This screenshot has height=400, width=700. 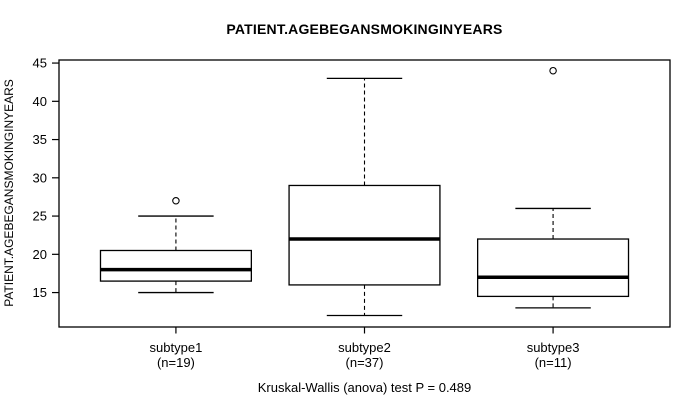 What do you see at coordinates (40, 292) in the screenshot?
I see `y-tick-label: 15` at bounding box center [40, 292].